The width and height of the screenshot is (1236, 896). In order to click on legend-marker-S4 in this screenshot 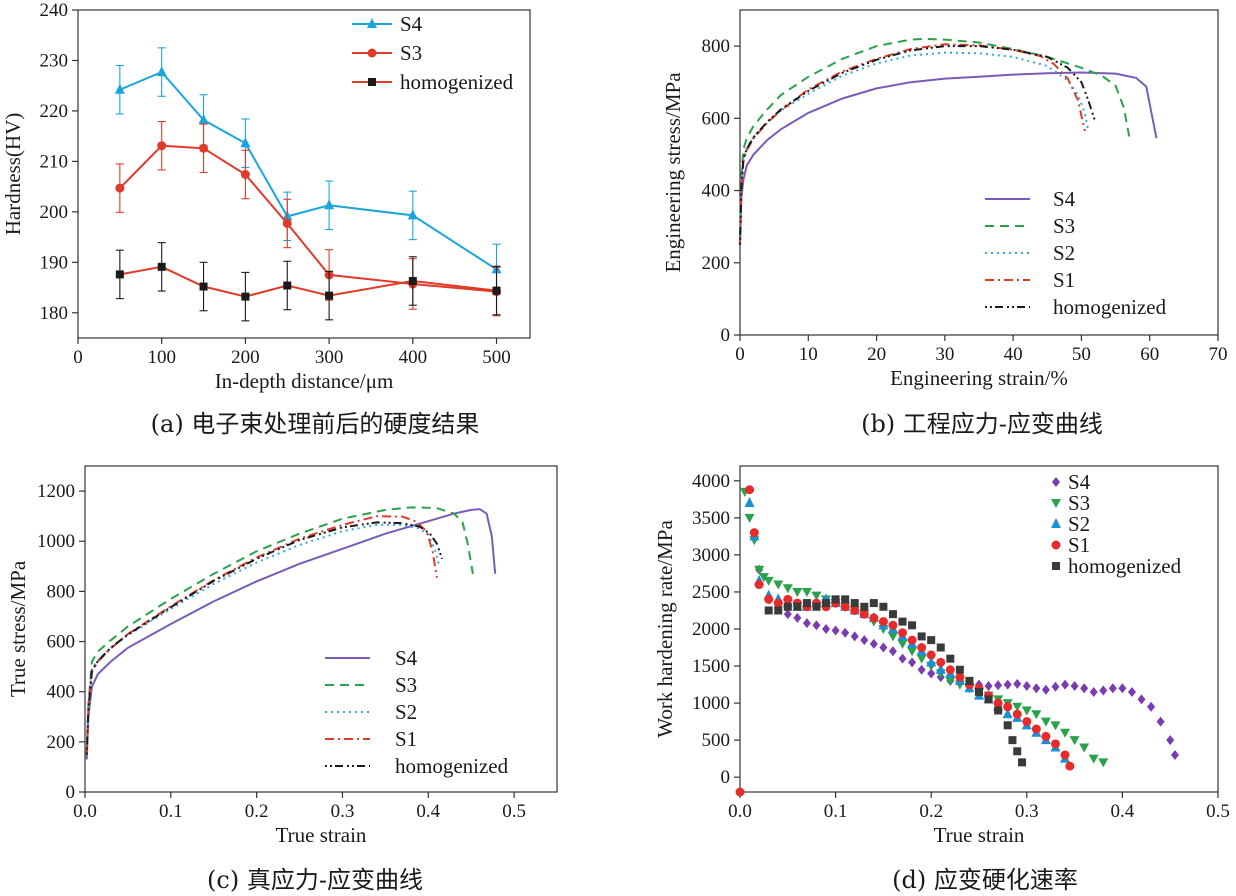, I will do `click(1056, 482)`.